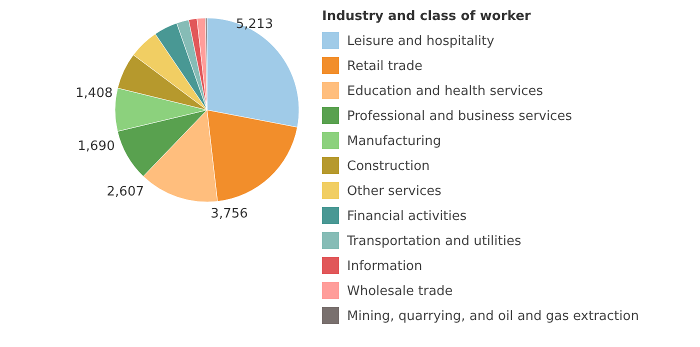 The width and height of the screenshot is (700, 347). What do you see at coordinates (421, 41) in the screenshot?
I see `legend-label: Leisure and hospitality` at bounding box center [421, 41].